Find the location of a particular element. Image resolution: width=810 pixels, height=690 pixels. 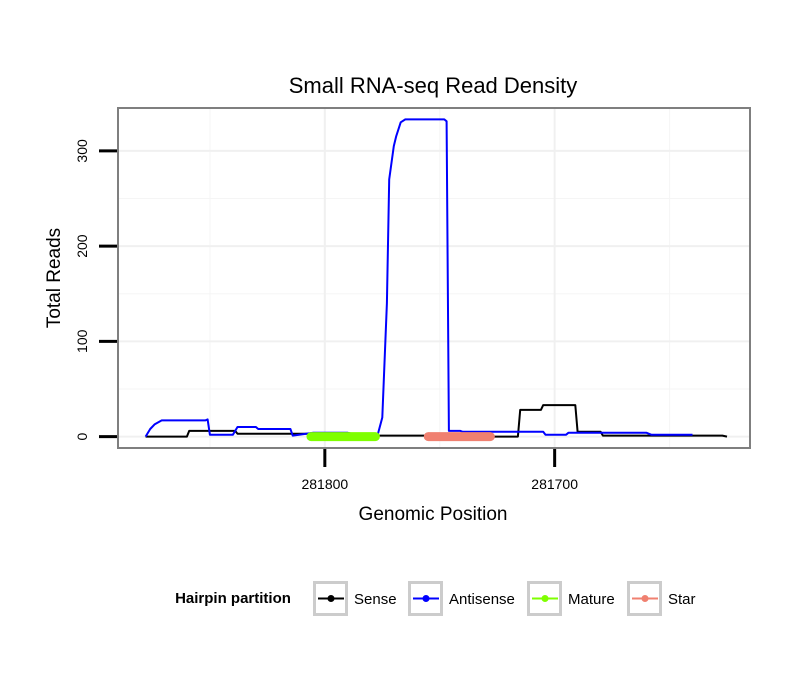

legend-item-mature: Mature is located at coordinates (571, 598).